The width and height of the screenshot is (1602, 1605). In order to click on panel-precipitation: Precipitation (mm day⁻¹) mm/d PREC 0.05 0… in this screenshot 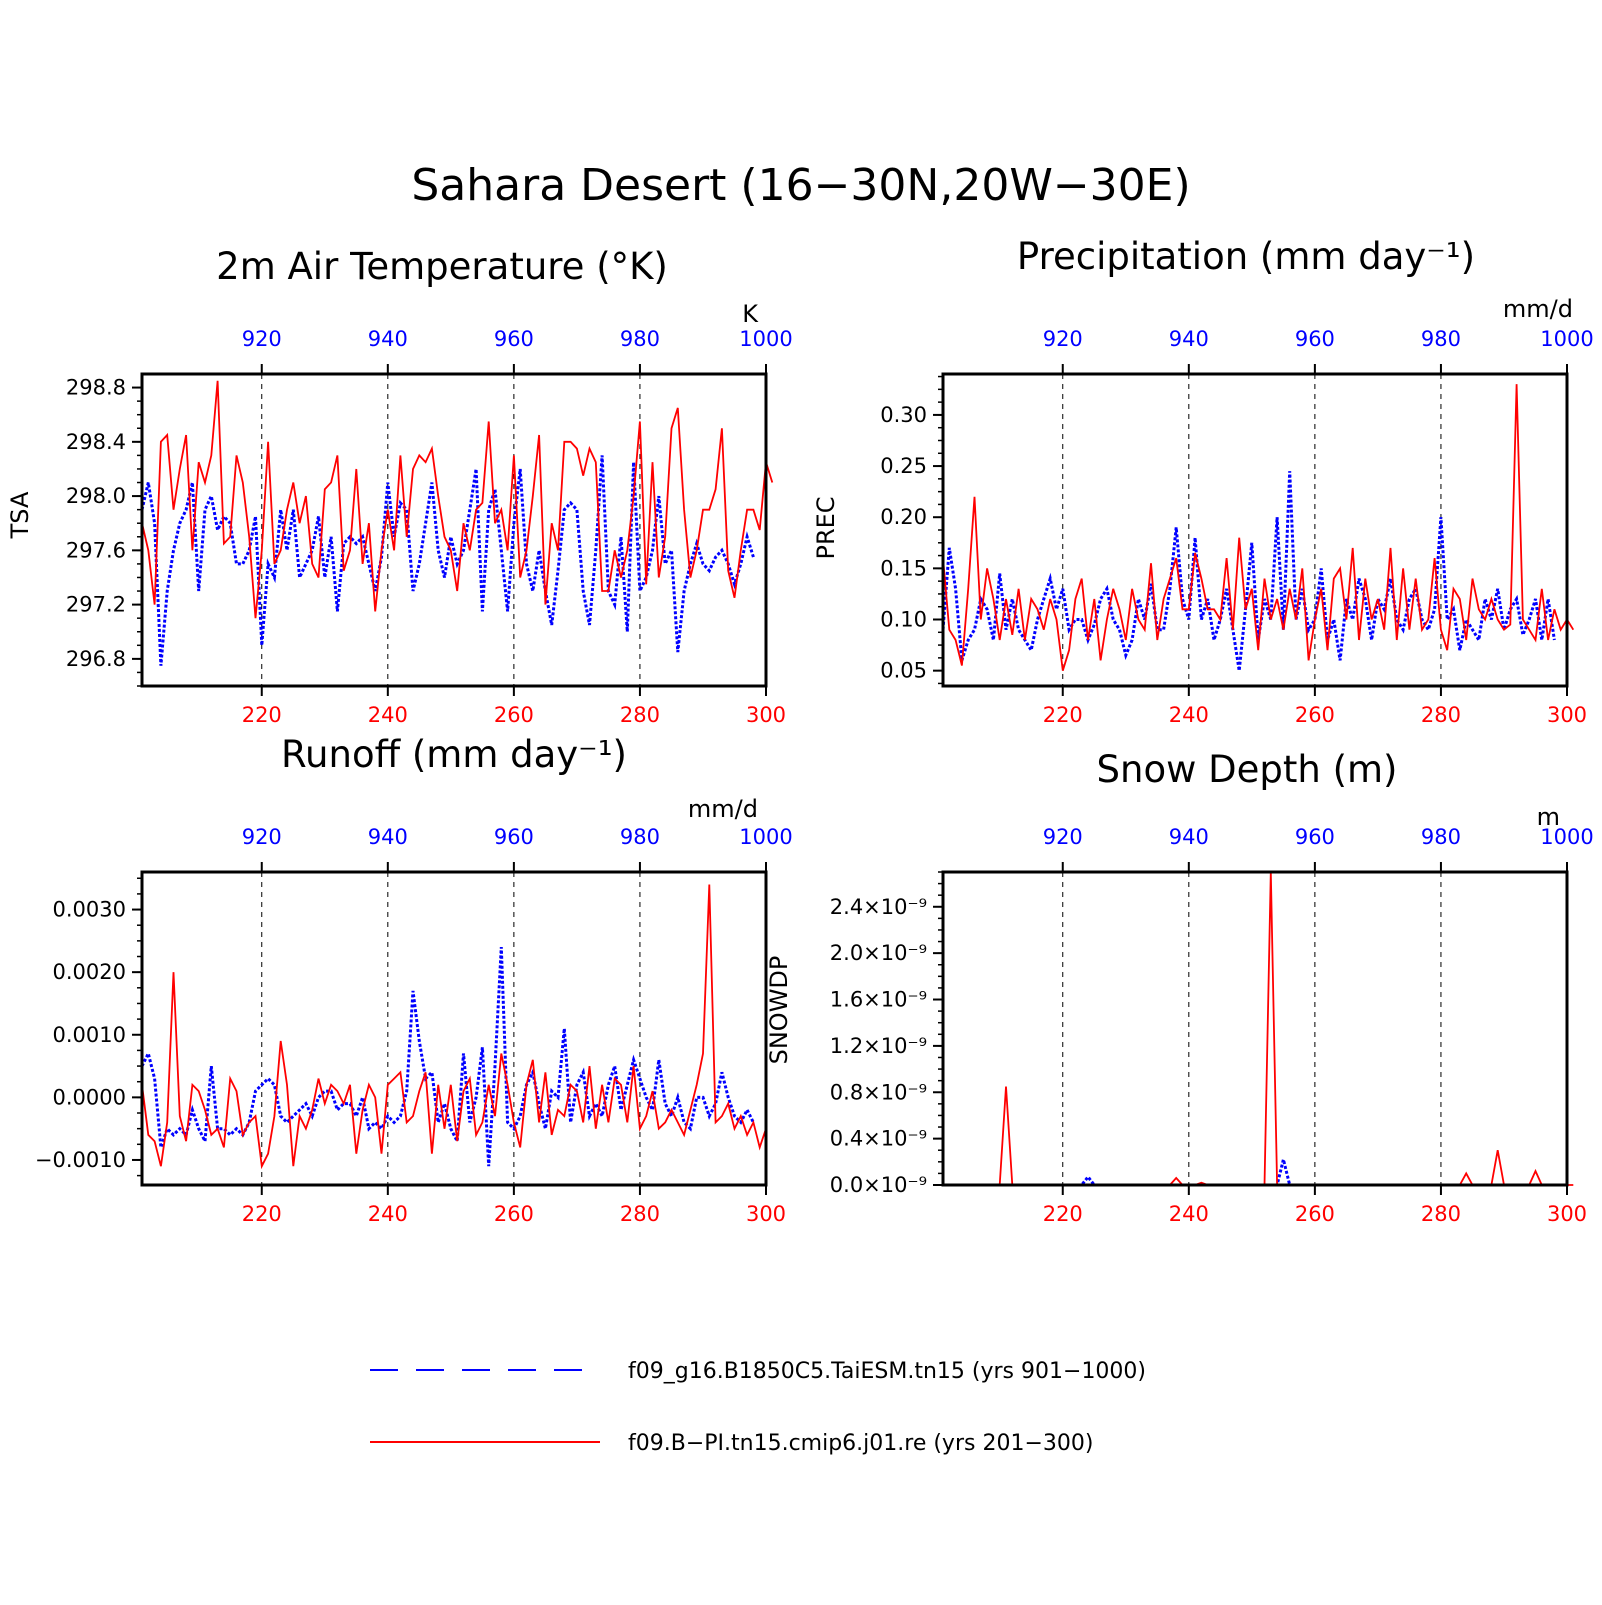, I will do `click(1203, 481)`.